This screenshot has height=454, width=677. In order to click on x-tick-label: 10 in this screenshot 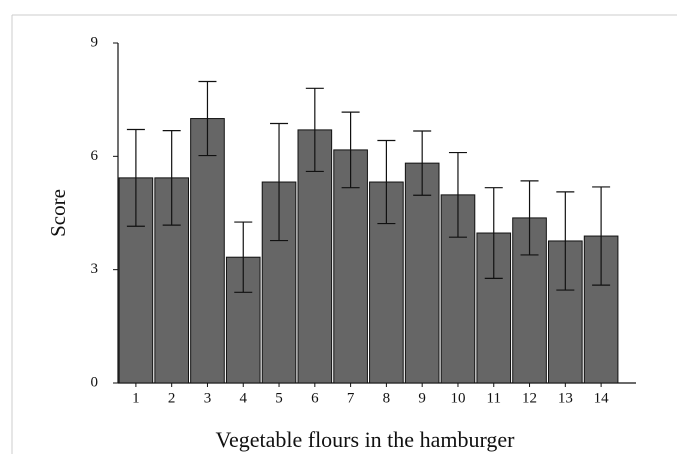, I will do `click(457, 398)`.